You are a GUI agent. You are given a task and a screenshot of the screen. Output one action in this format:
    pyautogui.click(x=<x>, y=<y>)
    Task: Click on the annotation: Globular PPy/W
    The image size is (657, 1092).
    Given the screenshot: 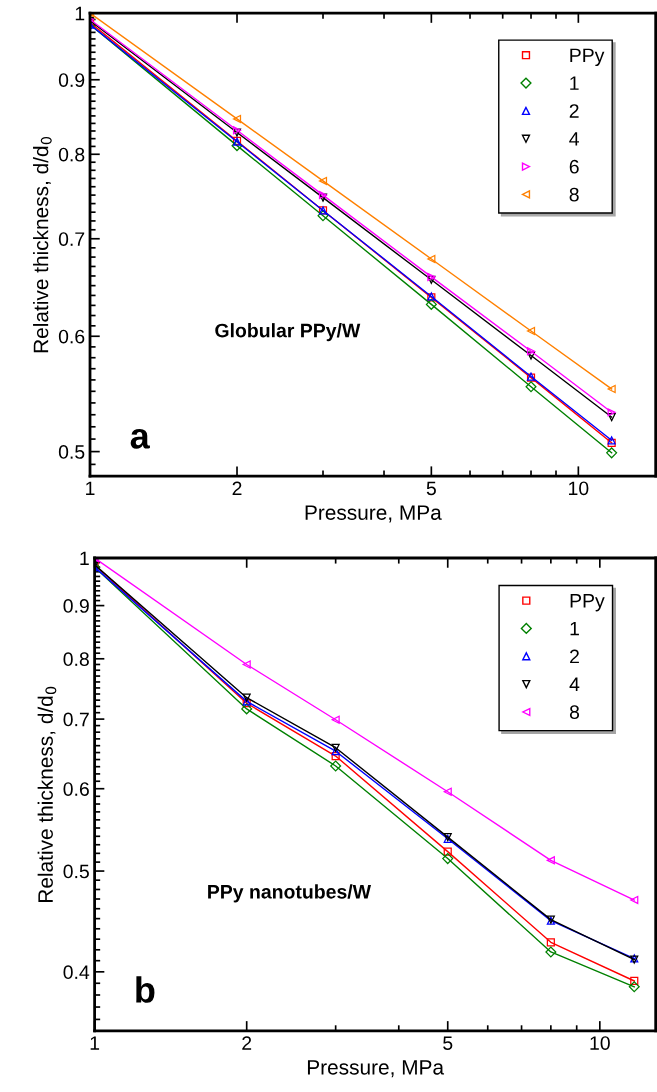 What is the action you would take?
    pyautogui.click(x=288, y=332)
    